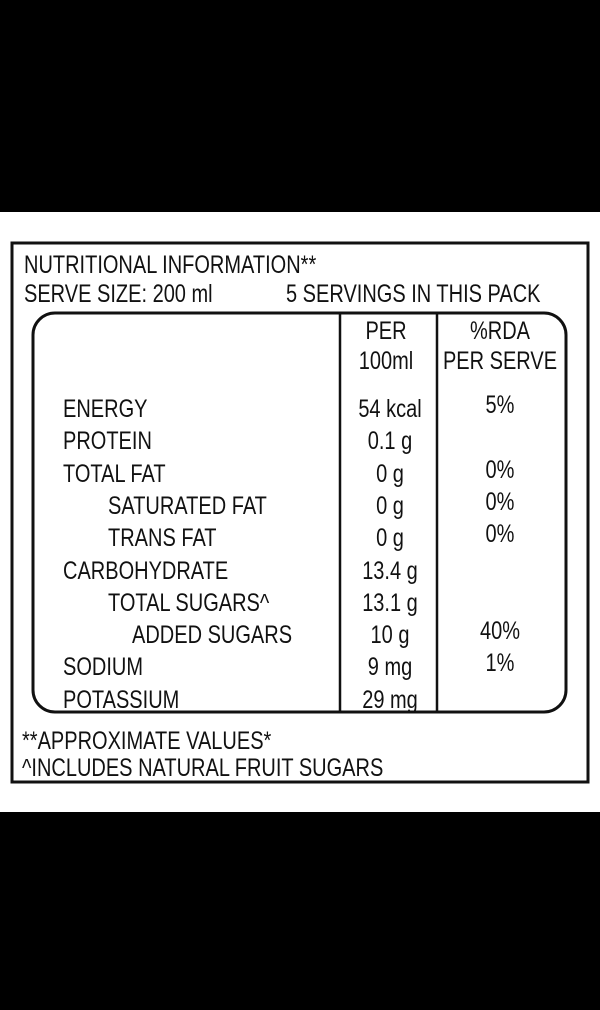 The height and width of the screenshot is (1010, 600). Describe the element at coordinates (386, 361) in the screenshot. I see `column-header: 100ml` at that location.